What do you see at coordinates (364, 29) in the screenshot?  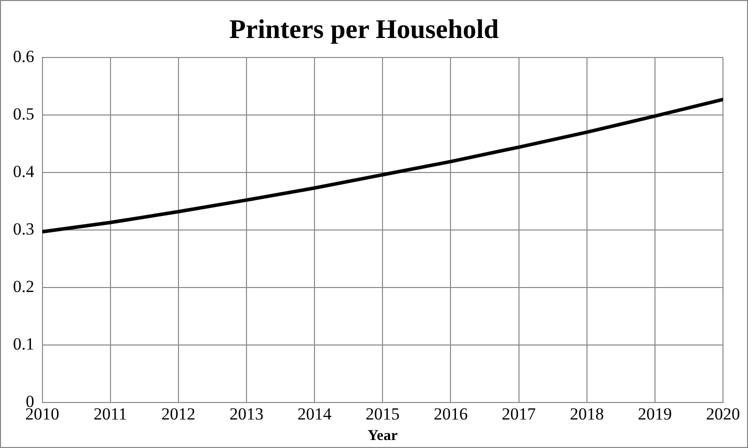 I see `chart-title: Printers per Household` at bounding box center [364, 29].